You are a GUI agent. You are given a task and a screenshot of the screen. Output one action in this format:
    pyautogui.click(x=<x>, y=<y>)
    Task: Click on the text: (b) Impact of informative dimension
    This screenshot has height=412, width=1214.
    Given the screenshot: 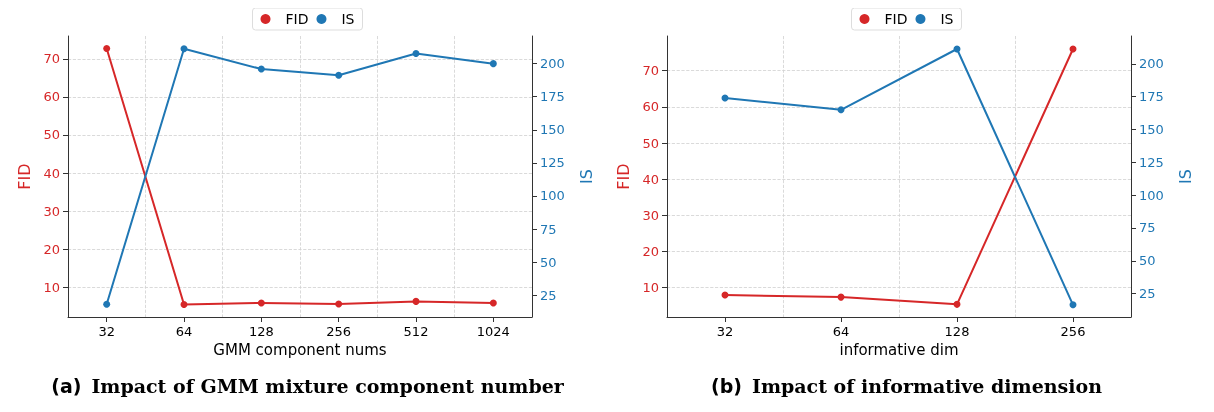 What is the action you would take?
    pyautogui.click(x=907, y=385)
    